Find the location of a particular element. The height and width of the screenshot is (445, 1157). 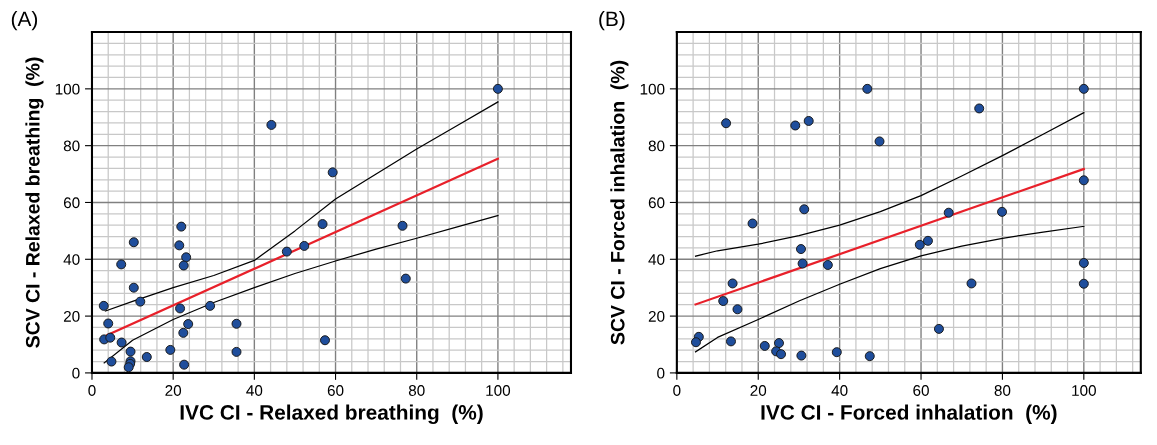

y-axis-title: SCV CI - Relaxed breathing (%) is located at coordinates (34, 202).